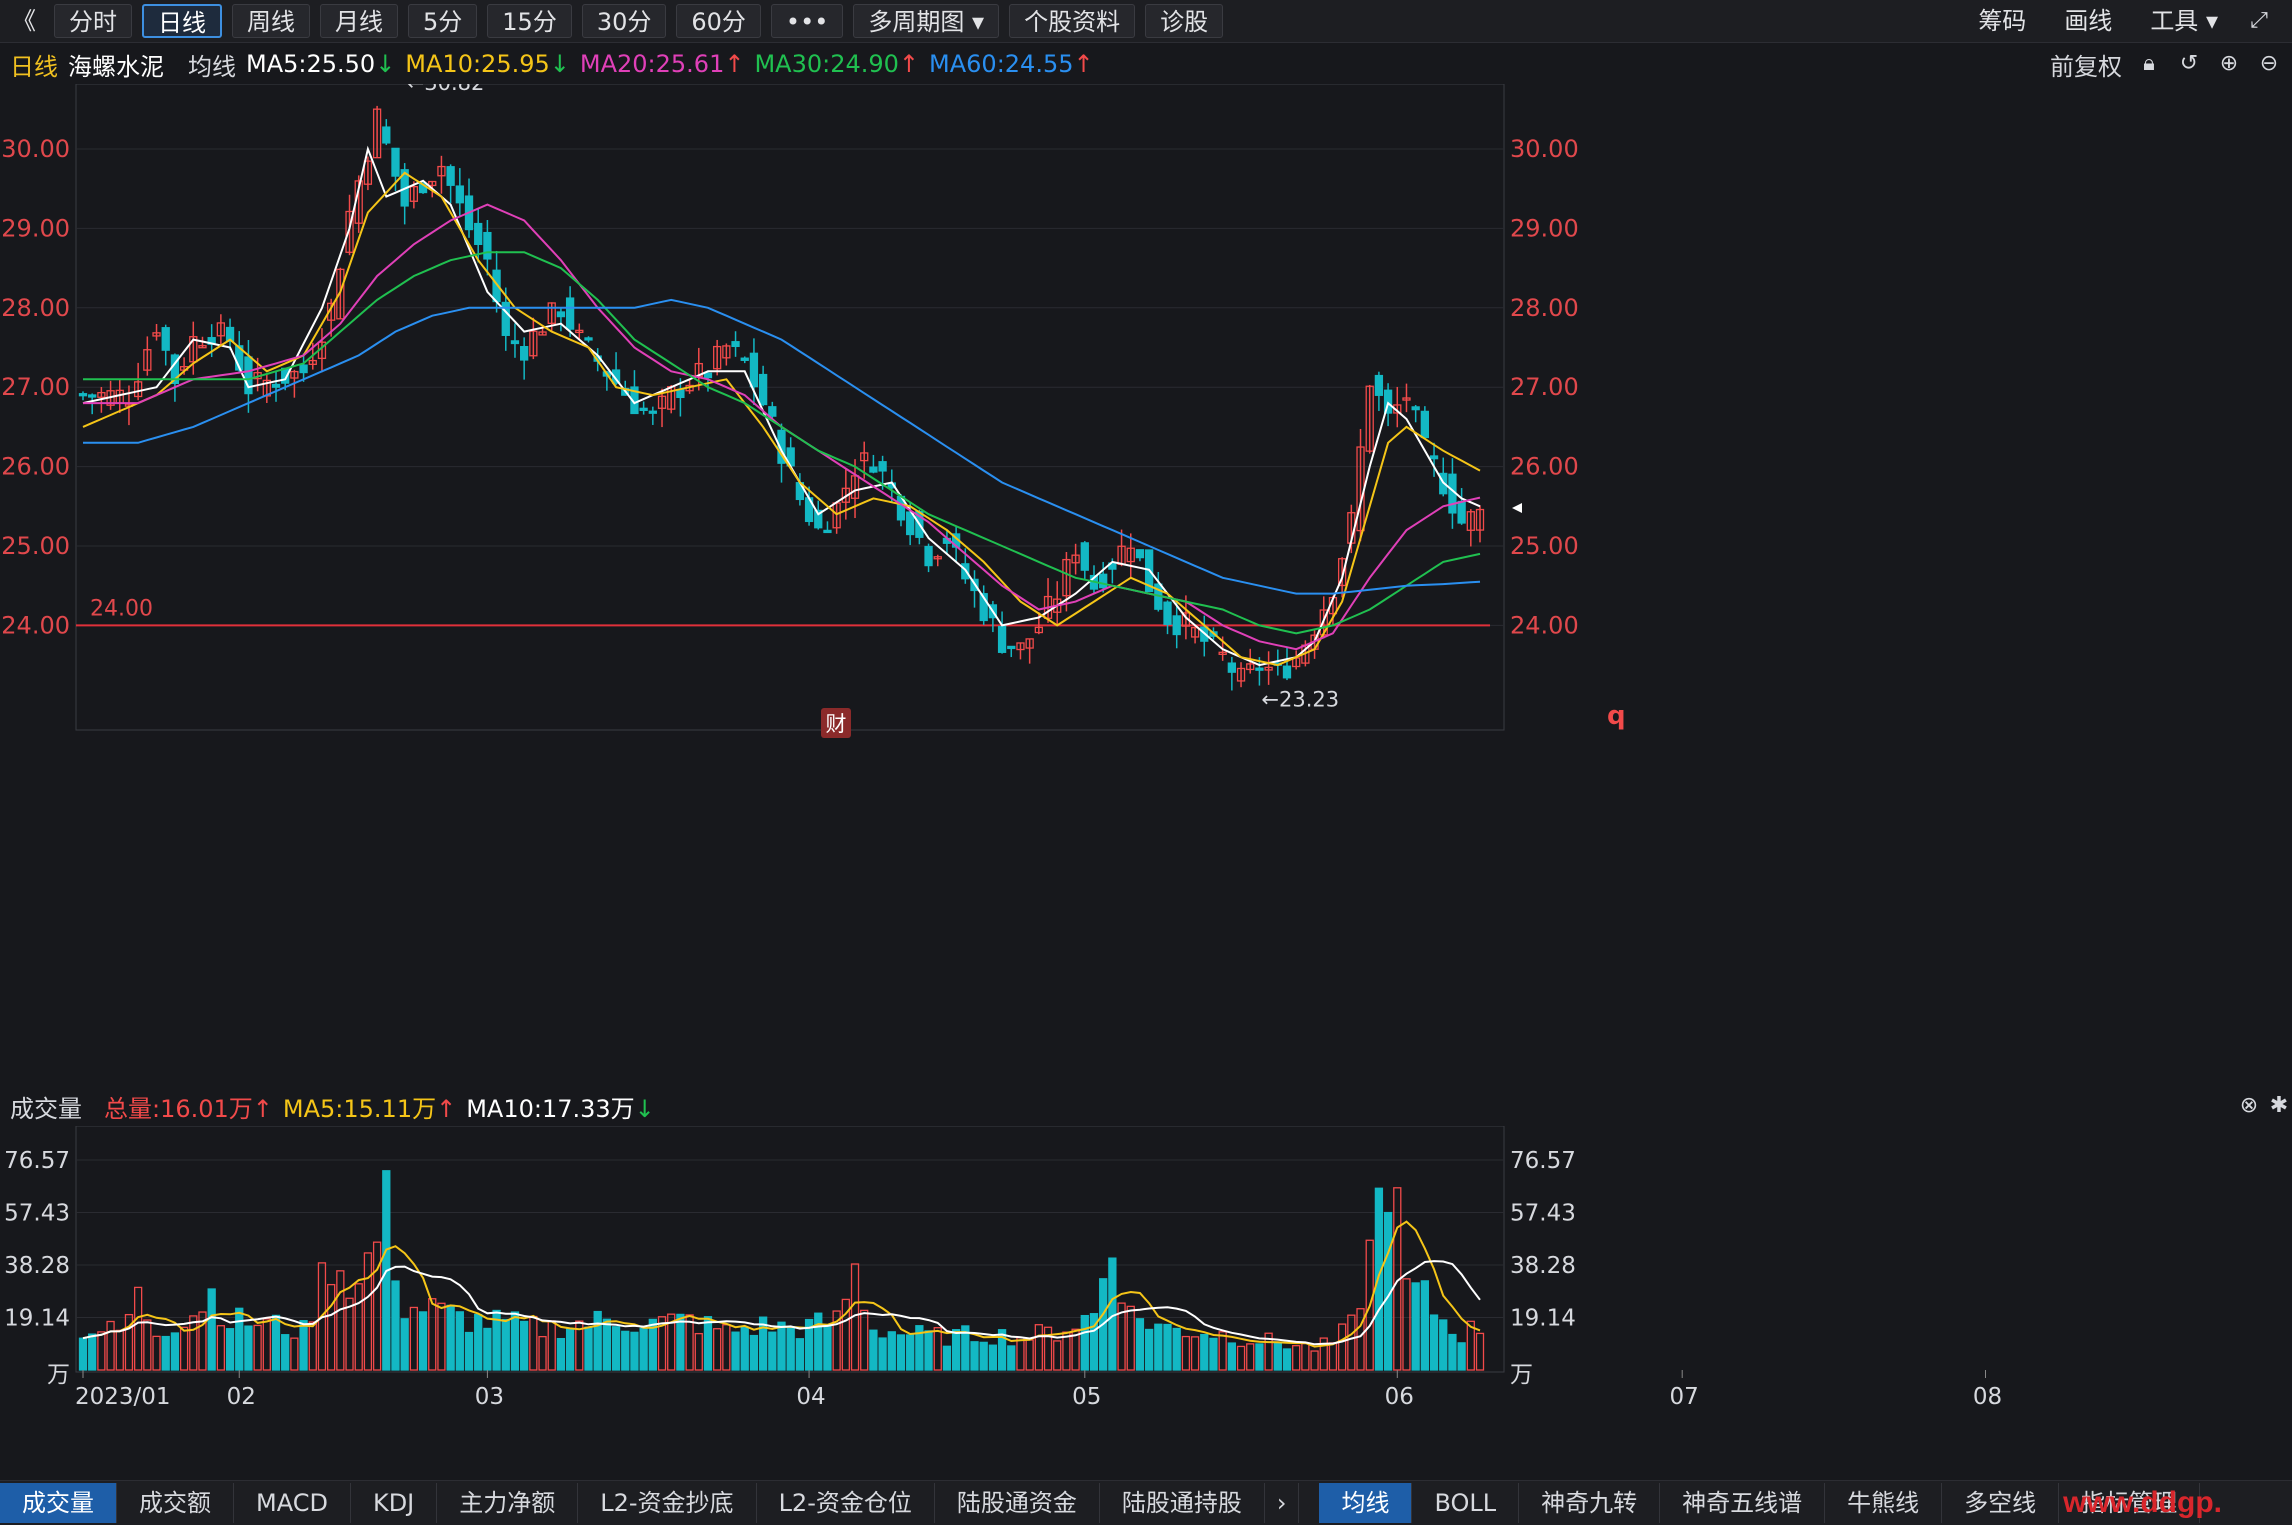 This screenshot has width=2292, height=1525. I want to click on period-tab-0: 分时, so click(93, 21).